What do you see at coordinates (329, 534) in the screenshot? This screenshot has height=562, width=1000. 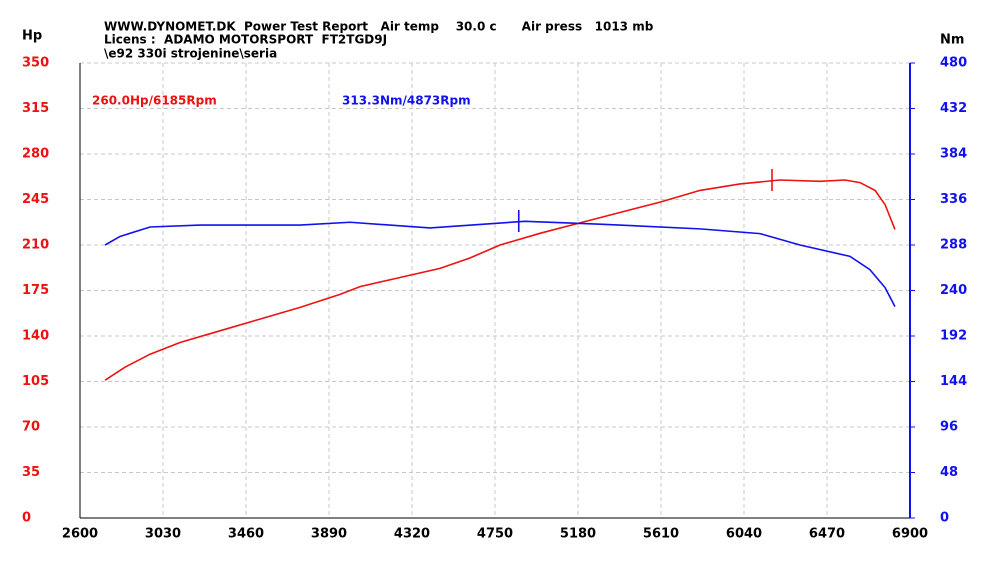 I see `x-tick-label: 3890` at bounding box center [329, 534].